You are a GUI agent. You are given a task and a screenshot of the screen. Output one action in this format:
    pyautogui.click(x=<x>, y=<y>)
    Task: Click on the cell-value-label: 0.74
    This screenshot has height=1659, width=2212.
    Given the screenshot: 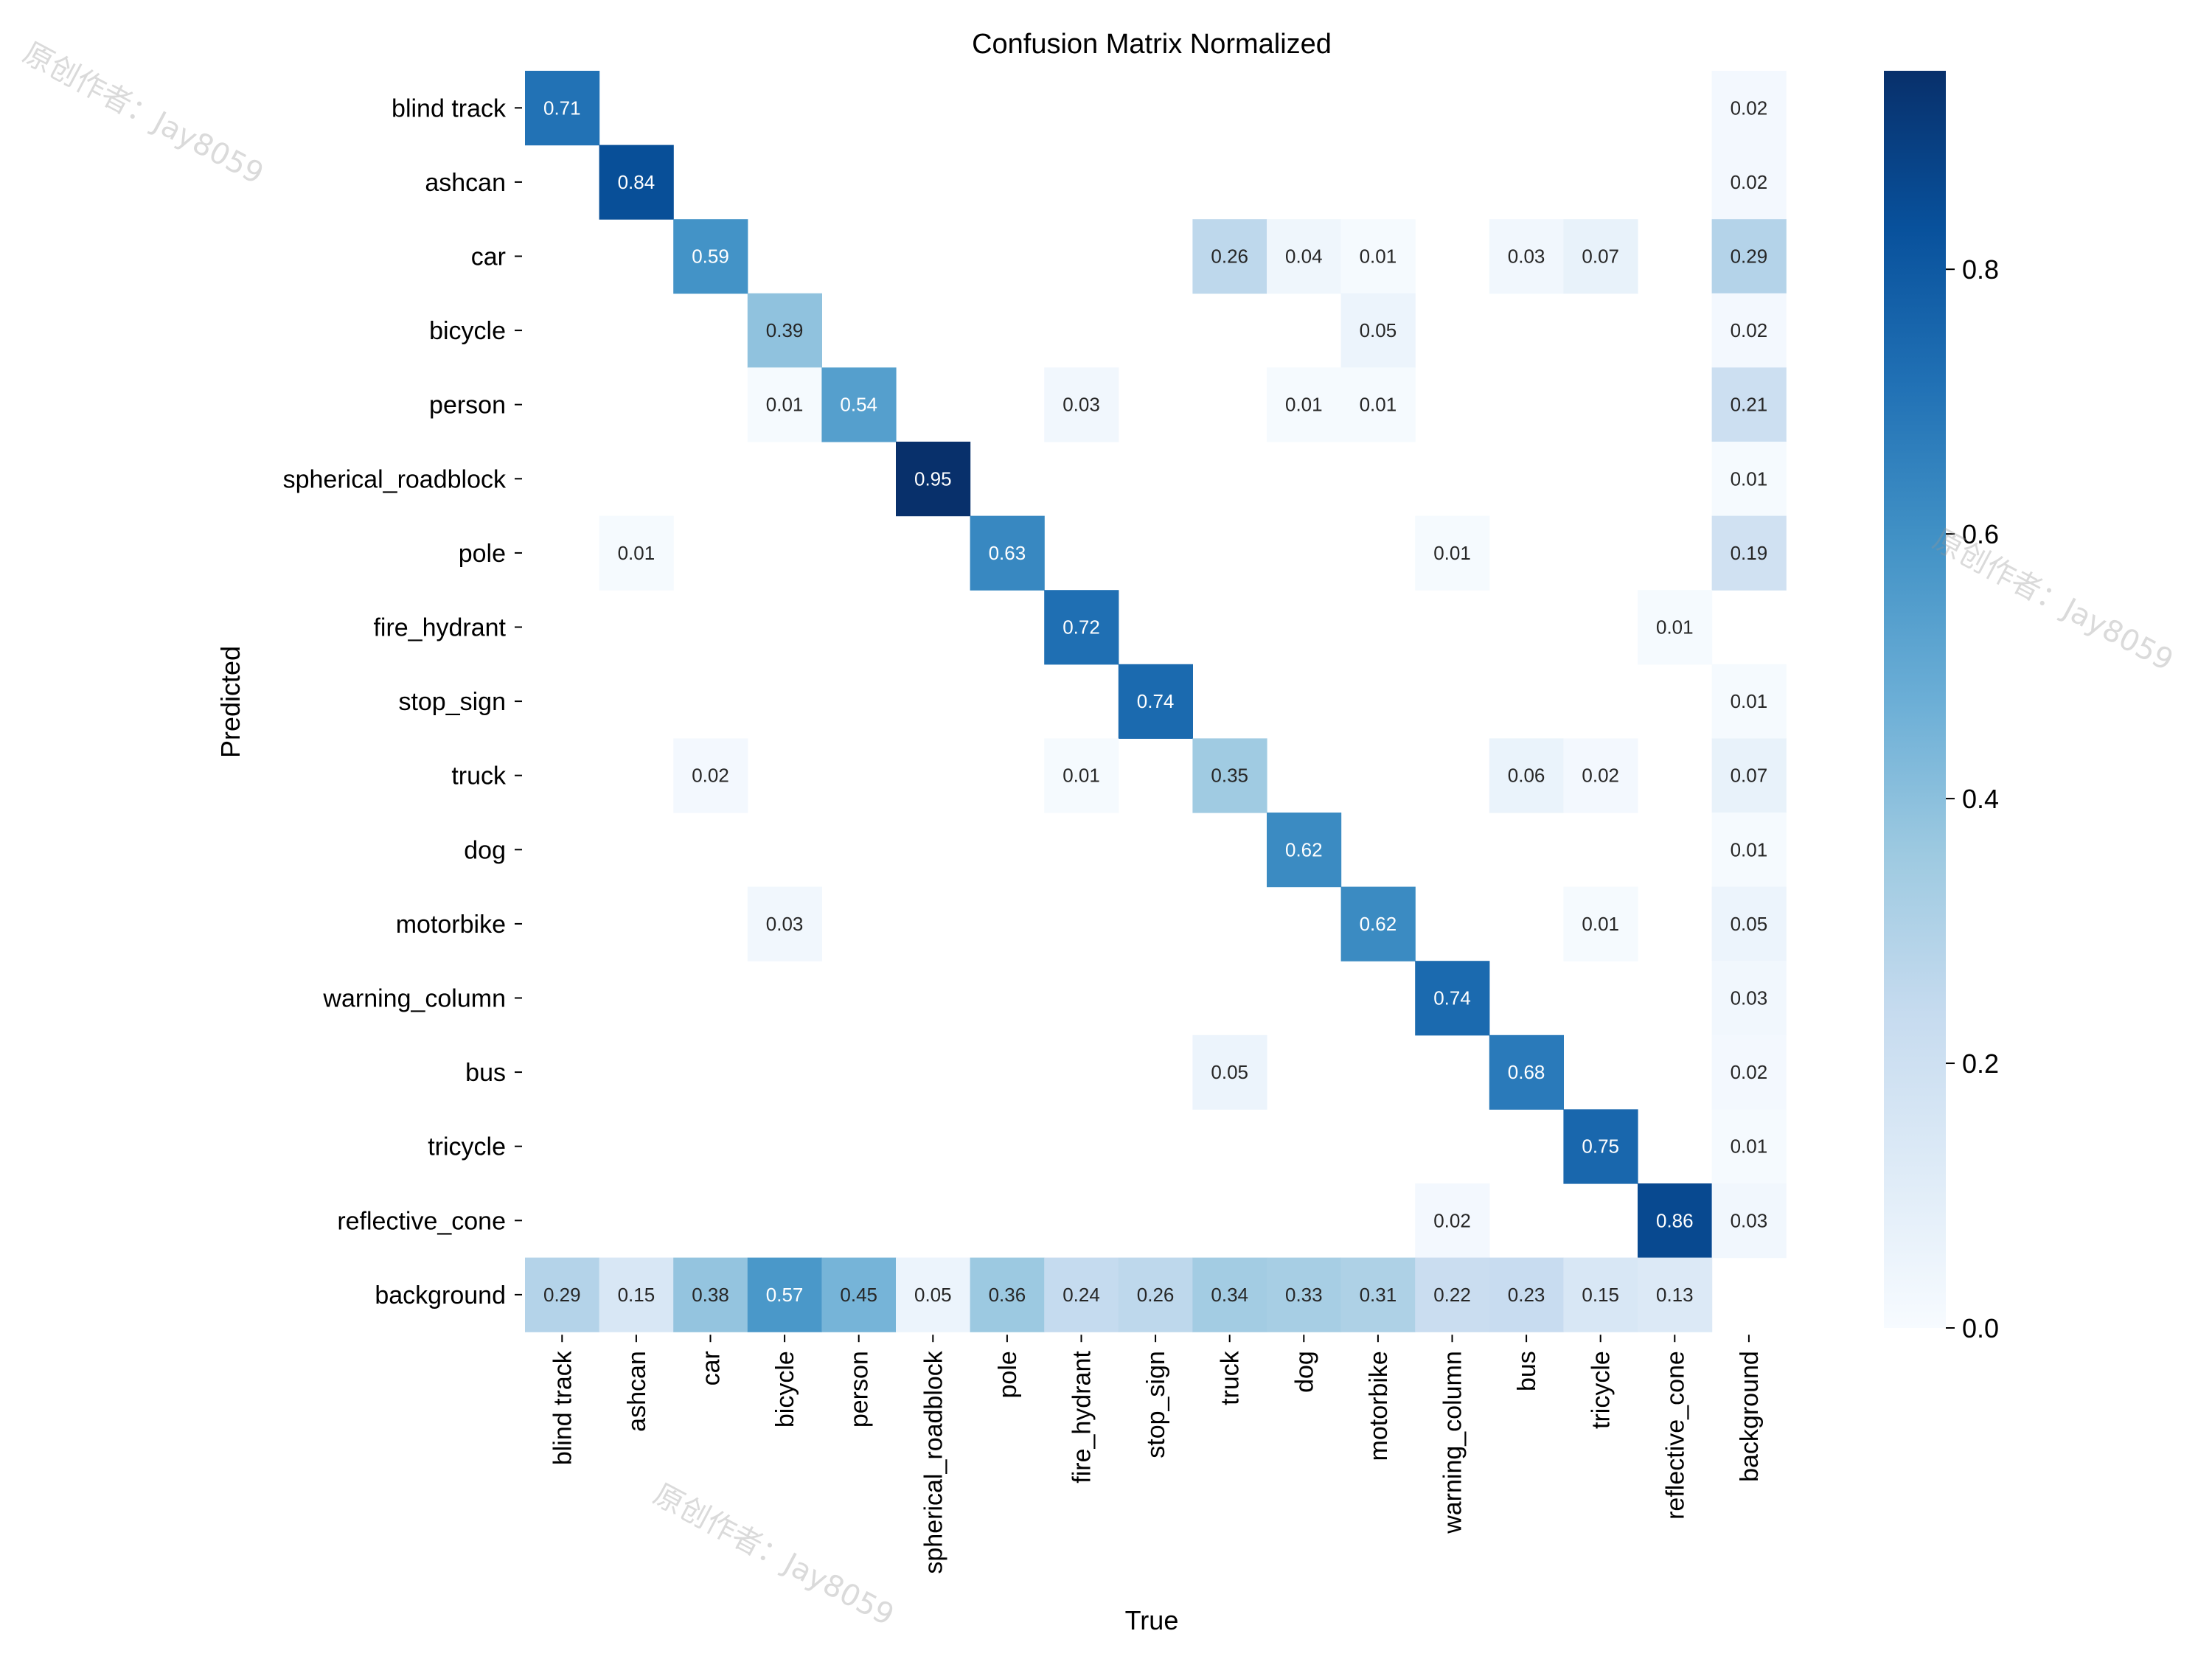 What is the action you would take?
    pyautogui.click(x=1156, y=701)
    